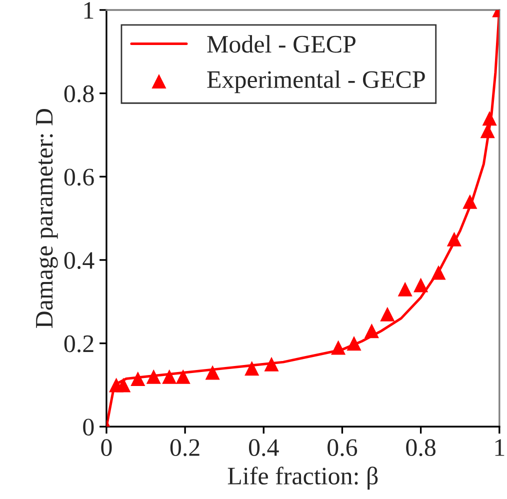 The image size is (507, 499). I want to click on legend-label: Model - GECP, so click(281, 44).